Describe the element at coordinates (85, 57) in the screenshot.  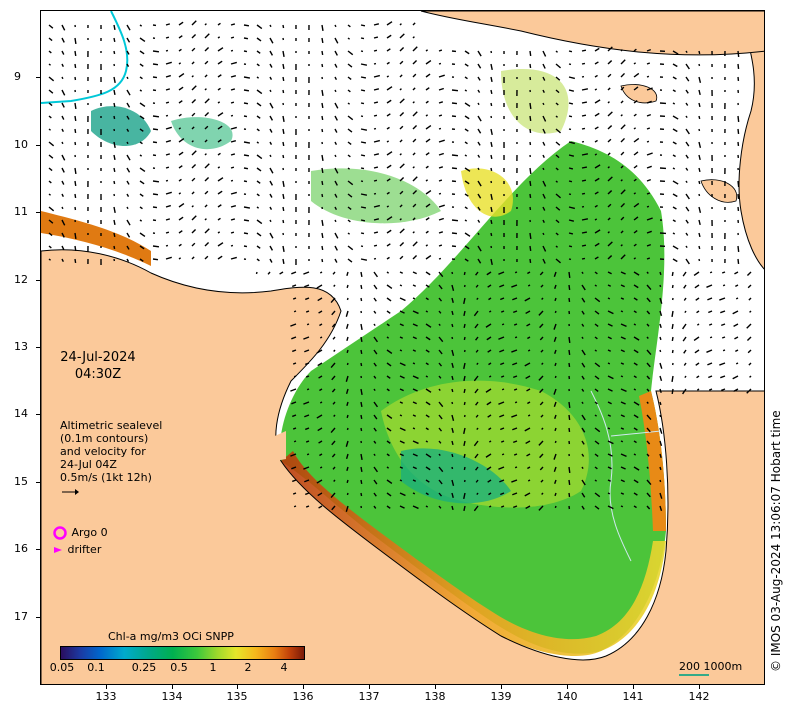
I see `boundary-line` at that location.